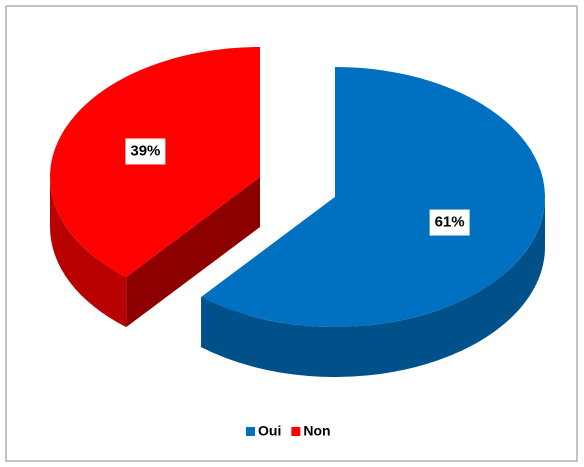  What do you see at coordinates (316, 431) in the screenshot?
I see `legend-label: Non` at bounding box center [316, 431].